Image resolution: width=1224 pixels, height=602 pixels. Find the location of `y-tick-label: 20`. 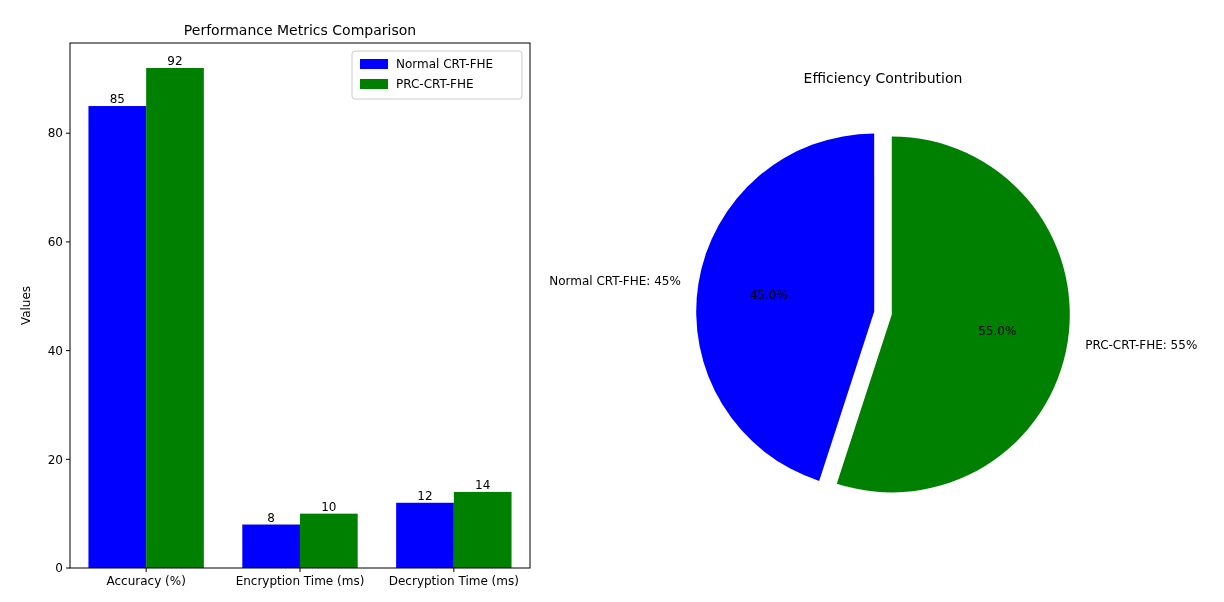

y-tick-label: 20 is located at coordinates (55, 459).